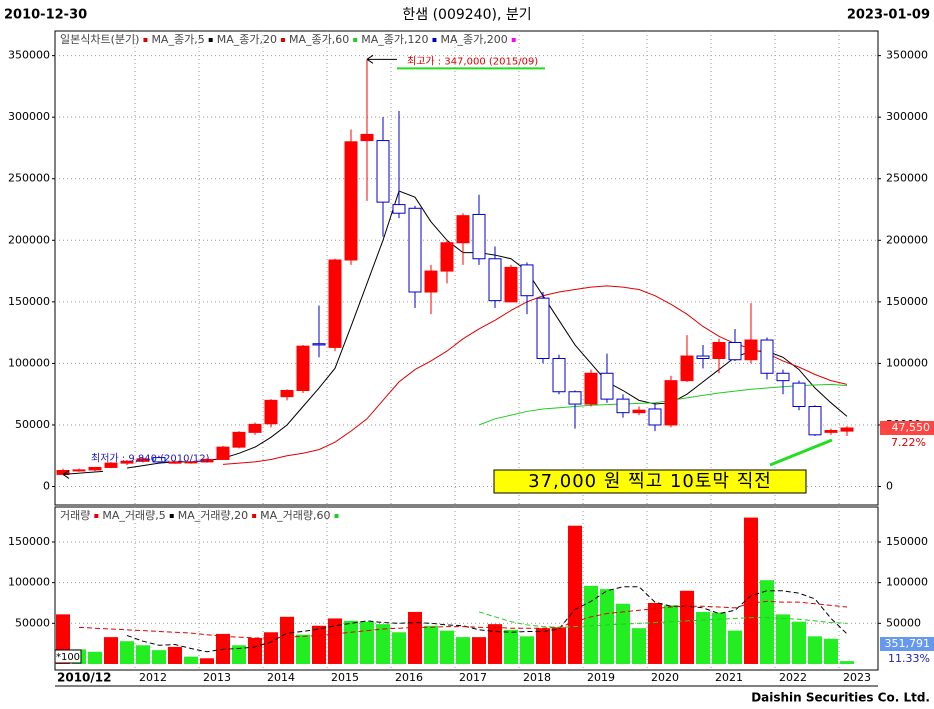 Image resolution: width=934 pixels, height=709 pixels. I want to click on x-tick-label: 2020, so click(665, 677).